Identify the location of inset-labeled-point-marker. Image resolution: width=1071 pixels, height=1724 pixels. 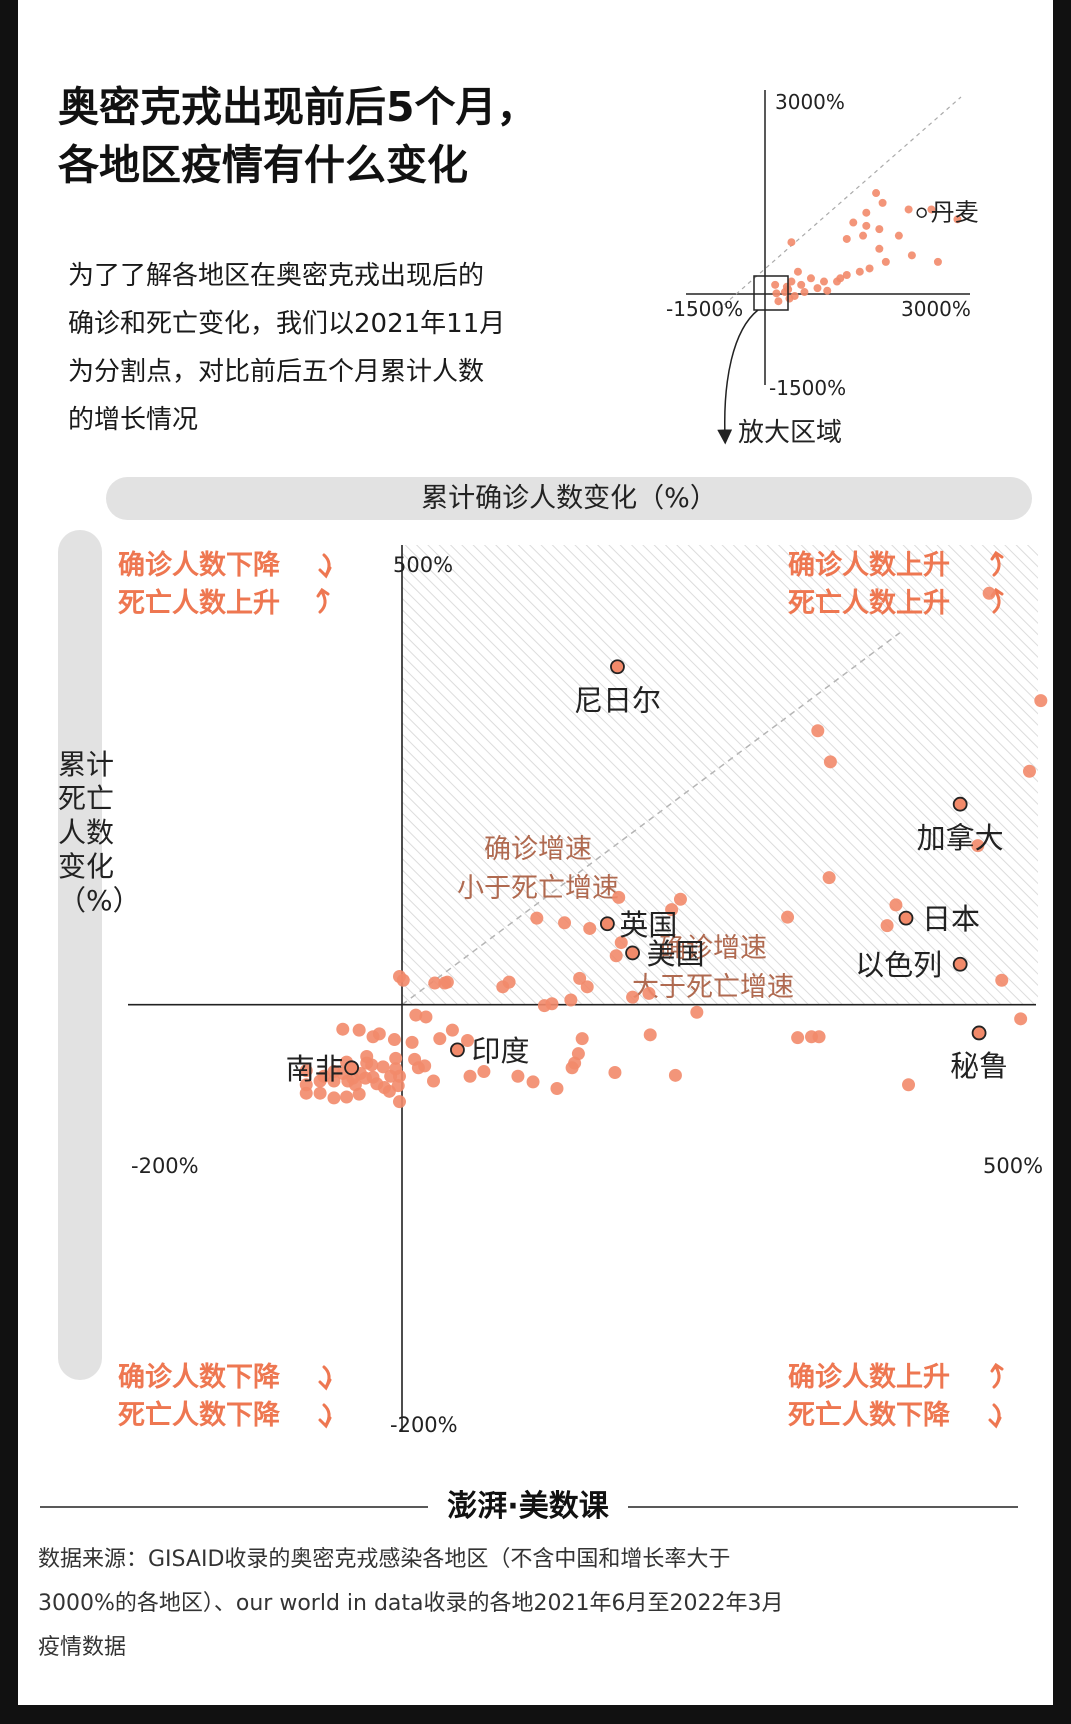
(921, 212).